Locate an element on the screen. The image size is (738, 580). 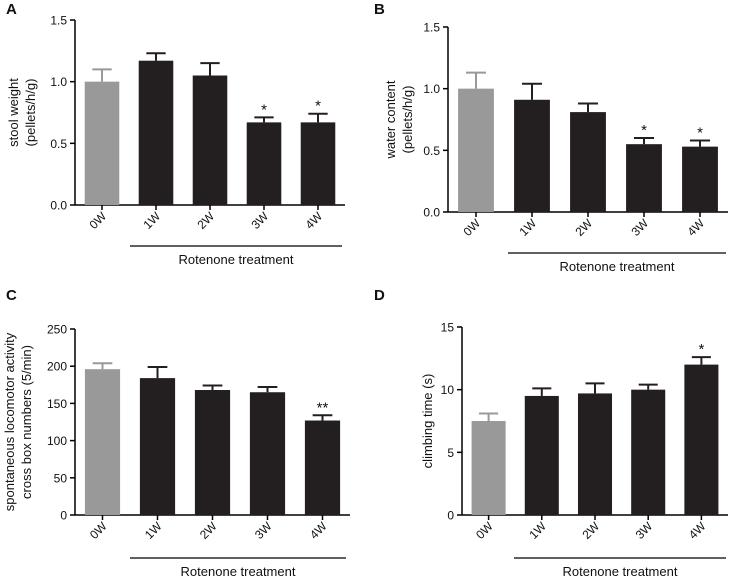
panel-d-y-tick-label: 0 is located at coordinates (450, 516).